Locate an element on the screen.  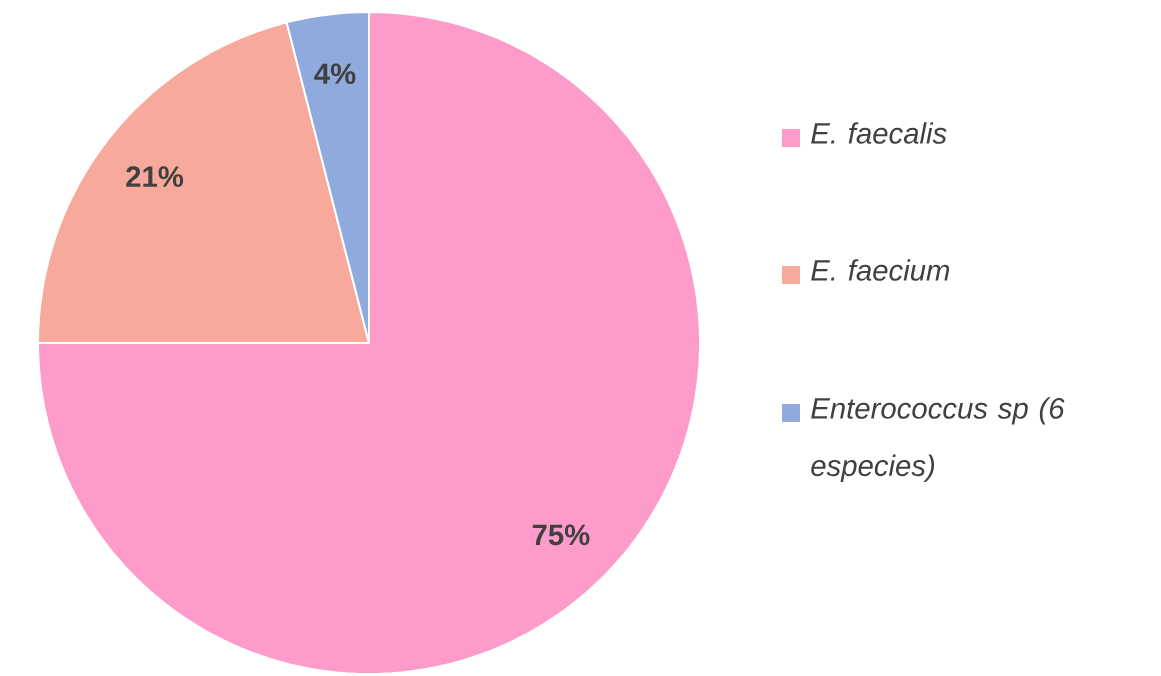
legend-label: Enterococcus sp (6 especies) is located at coordinates (938, 439).